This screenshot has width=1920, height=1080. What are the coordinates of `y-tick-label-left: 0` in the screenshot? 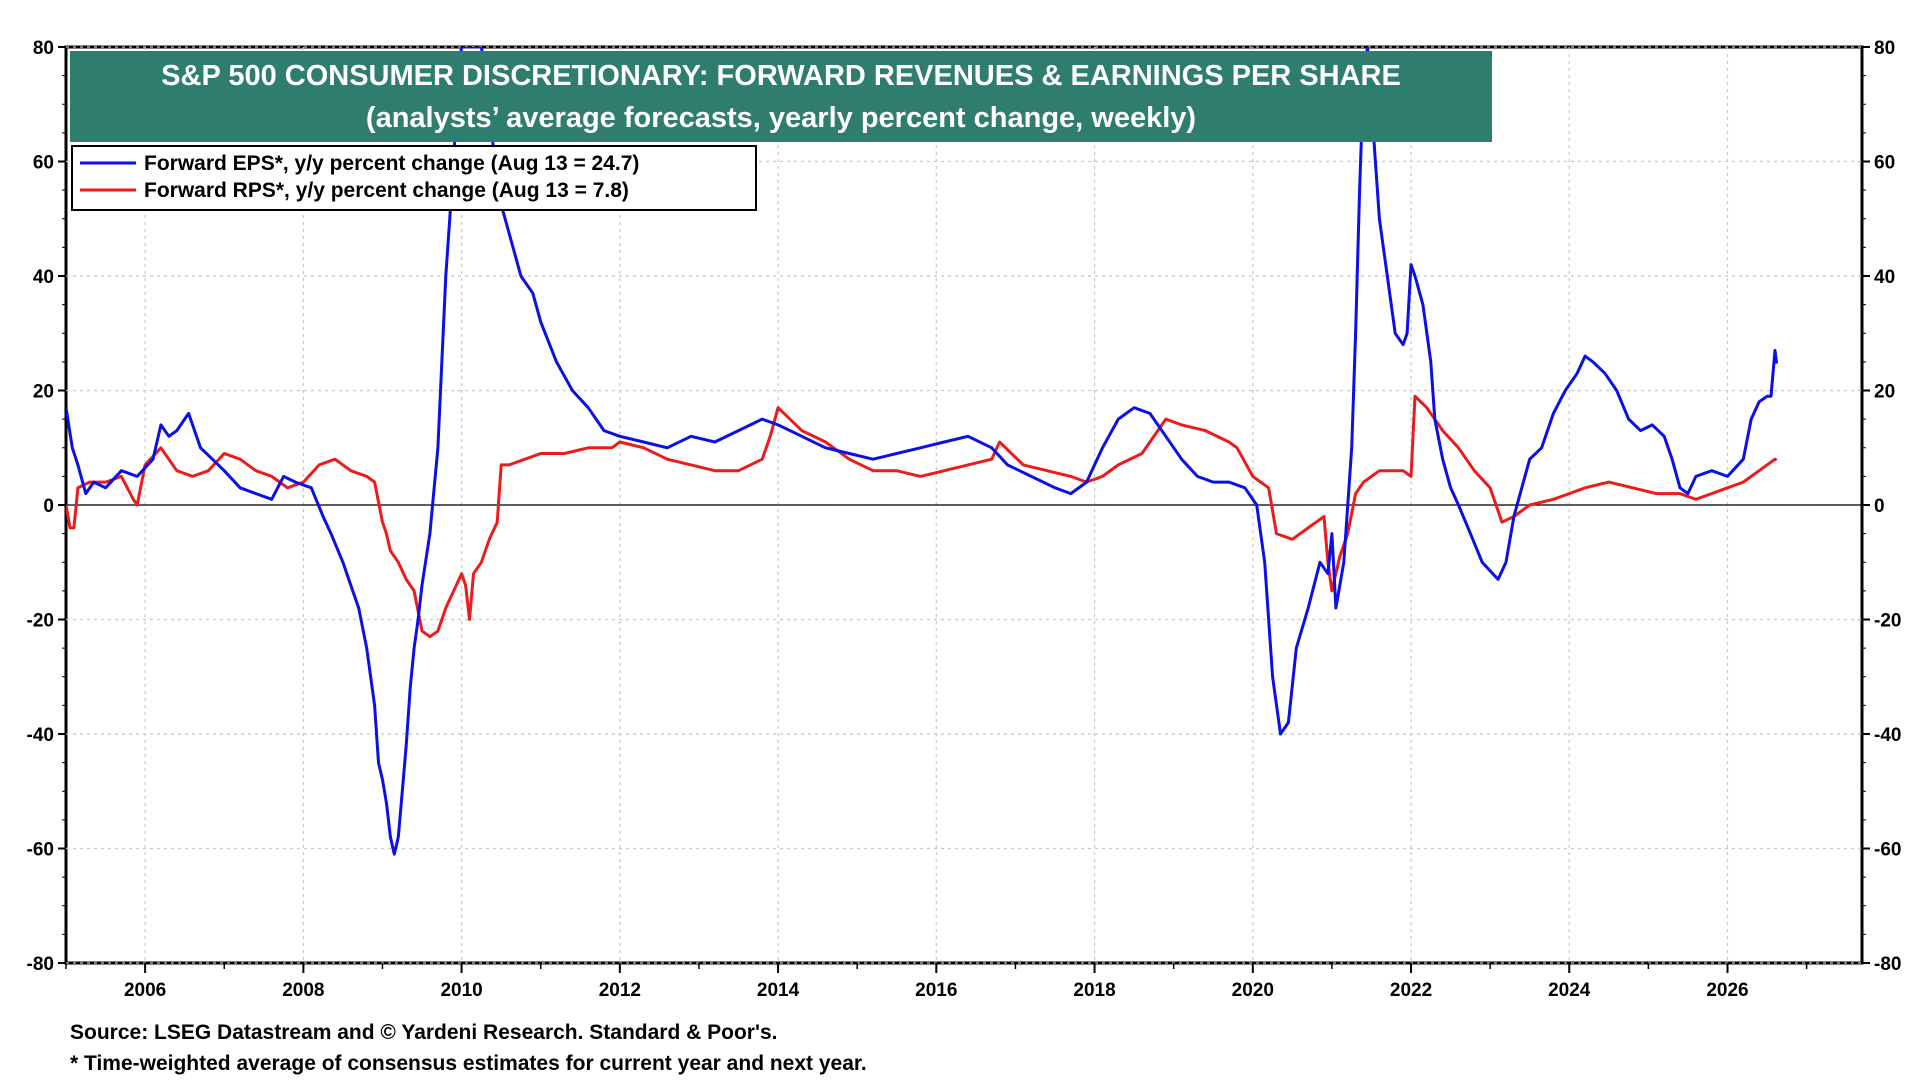 It's located at (48, 506).